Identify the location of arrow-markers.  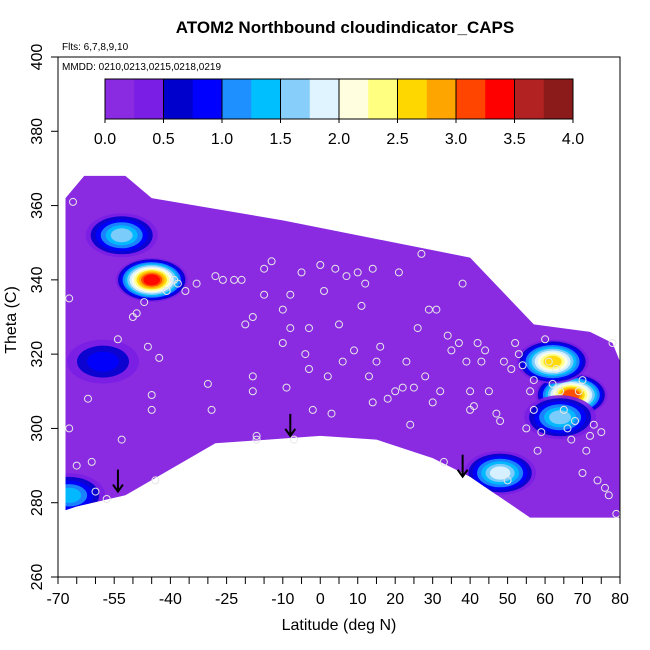
(290, 453).